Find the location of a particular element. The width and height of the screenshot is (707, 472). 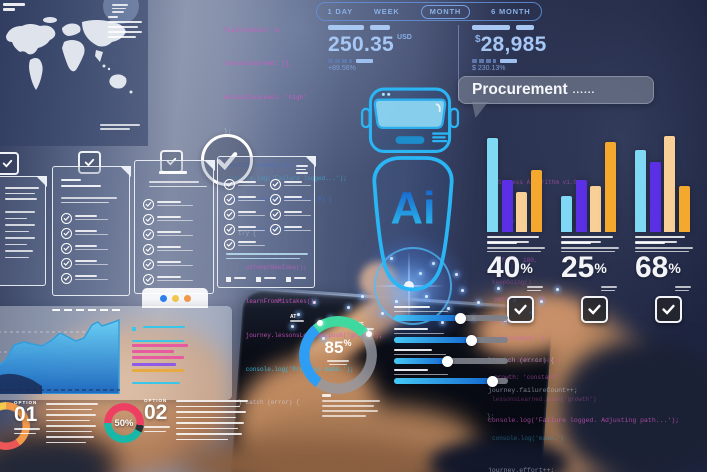

option-1-caption is located at coordinates (27, 431).